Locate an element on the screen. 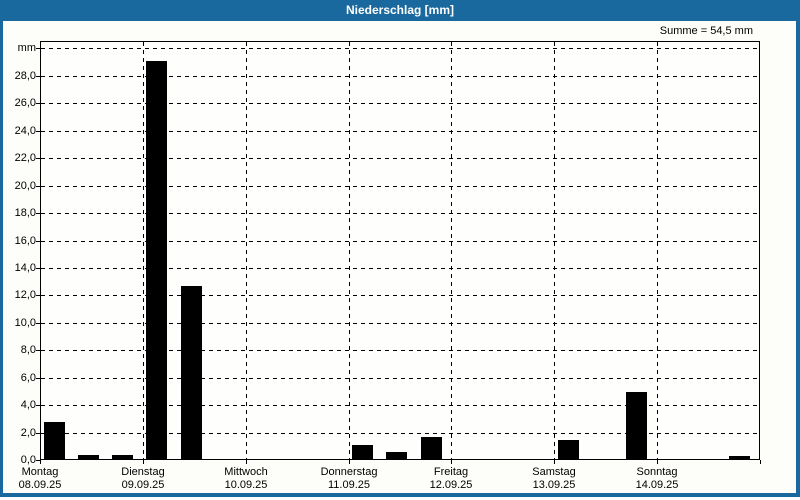 Image resolution: width=800 pixels, height=500 pixels. y-tick-label: 22,0 is located at coordinates (25, 158).